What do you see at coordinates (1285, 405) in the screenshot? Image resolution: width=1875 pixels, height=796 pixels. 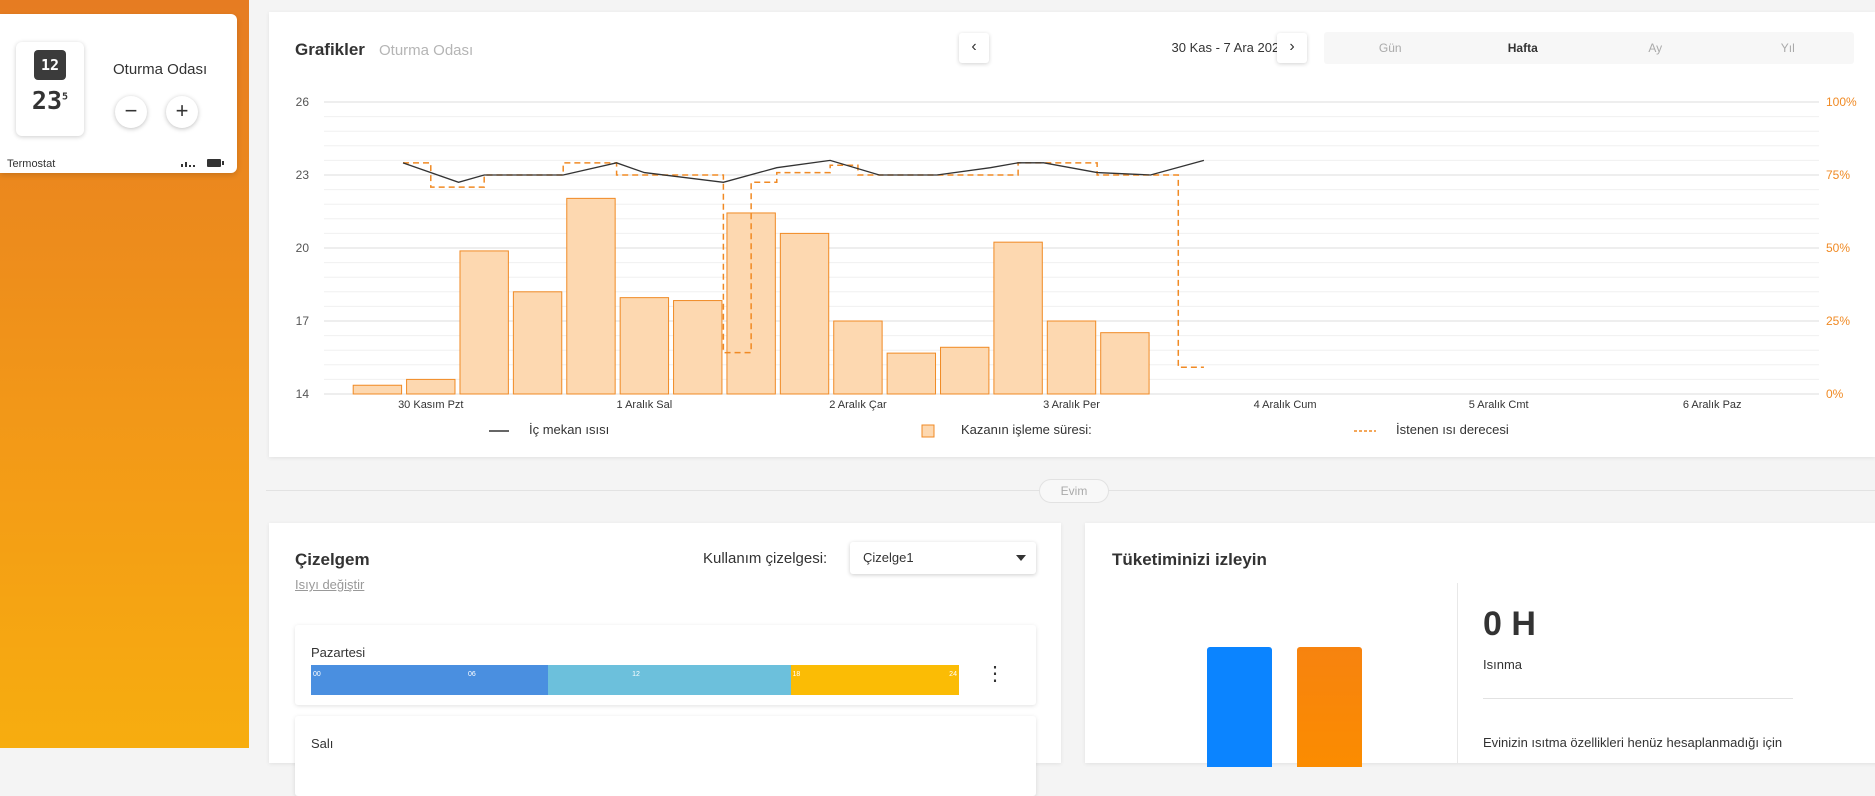 I see `x-tick-label: 4 Aralık Cum` at bounding box center [1285, 405].